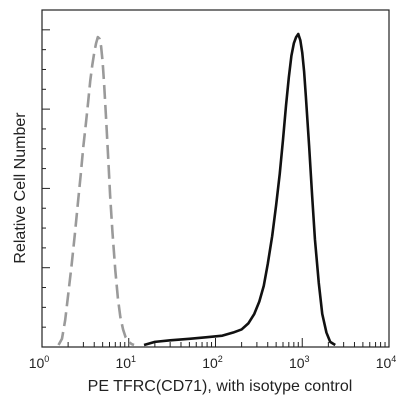  I want to click on x-tick-label: 10², so click(212, 362).